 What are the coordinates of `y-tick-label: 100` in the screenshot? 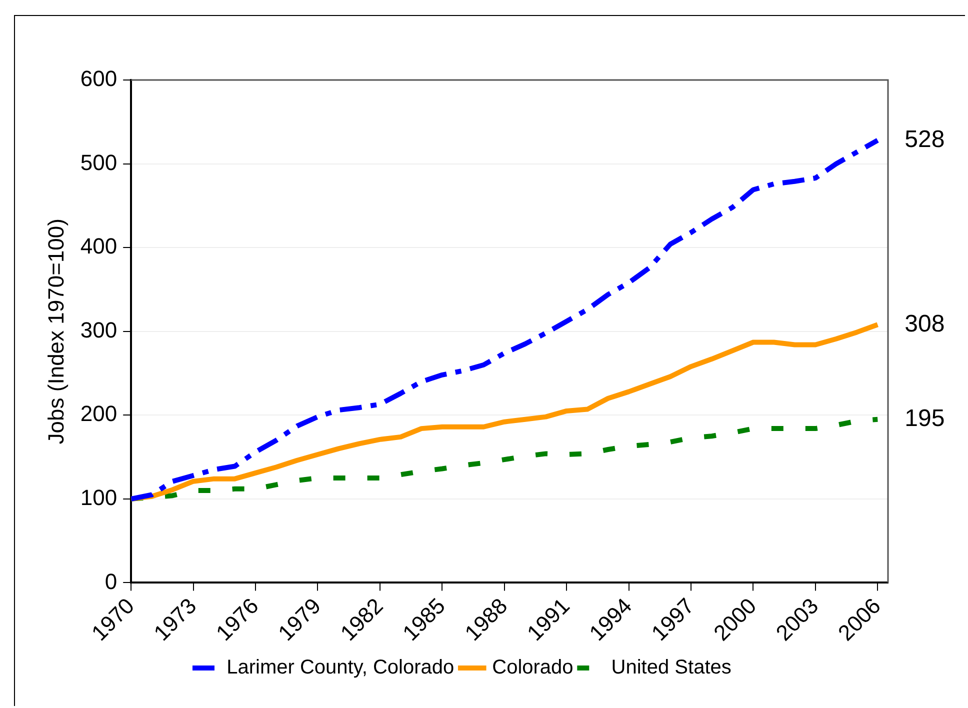 It's located at (99, 497).